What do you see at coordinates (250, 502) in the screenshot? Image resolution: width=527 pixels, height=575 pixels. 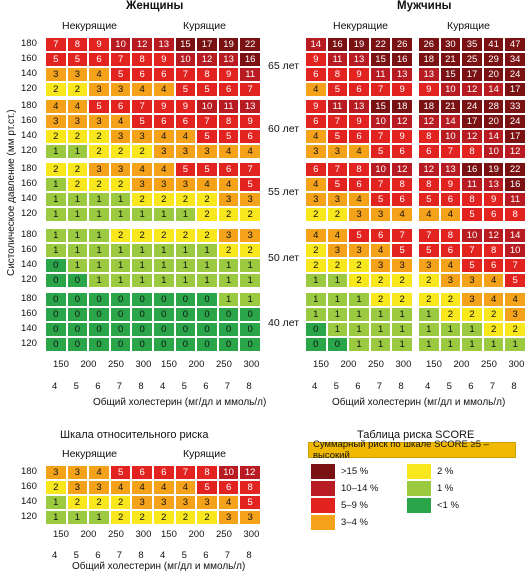 I see `relative-smokers-cell: 5` at bounding box center [250, 502].